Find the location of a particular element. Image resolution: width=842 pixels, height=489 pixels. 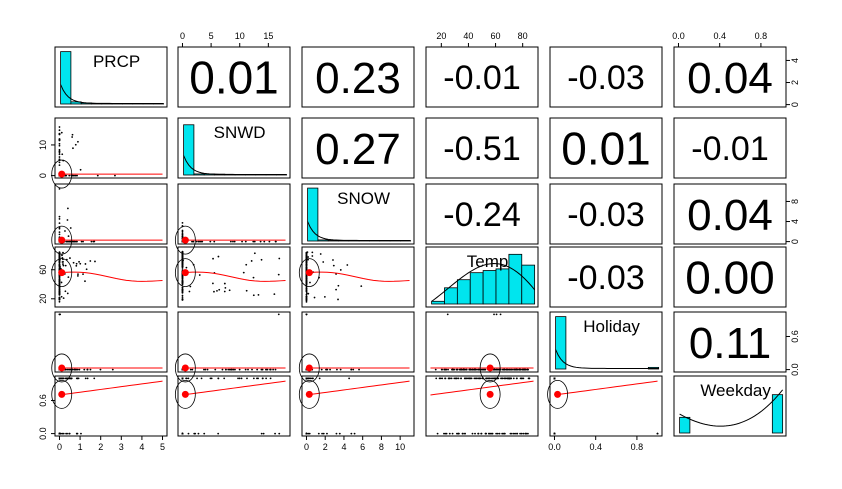

variable-label: Weekday is located at coordinates (735, 390).